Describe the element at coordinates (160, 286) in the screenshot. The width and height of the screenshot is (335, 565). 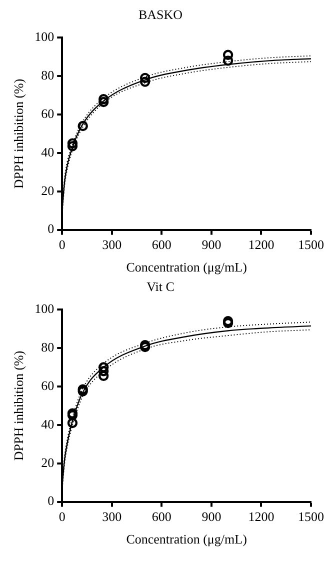
I see `chart-title: Vit C` at that location.